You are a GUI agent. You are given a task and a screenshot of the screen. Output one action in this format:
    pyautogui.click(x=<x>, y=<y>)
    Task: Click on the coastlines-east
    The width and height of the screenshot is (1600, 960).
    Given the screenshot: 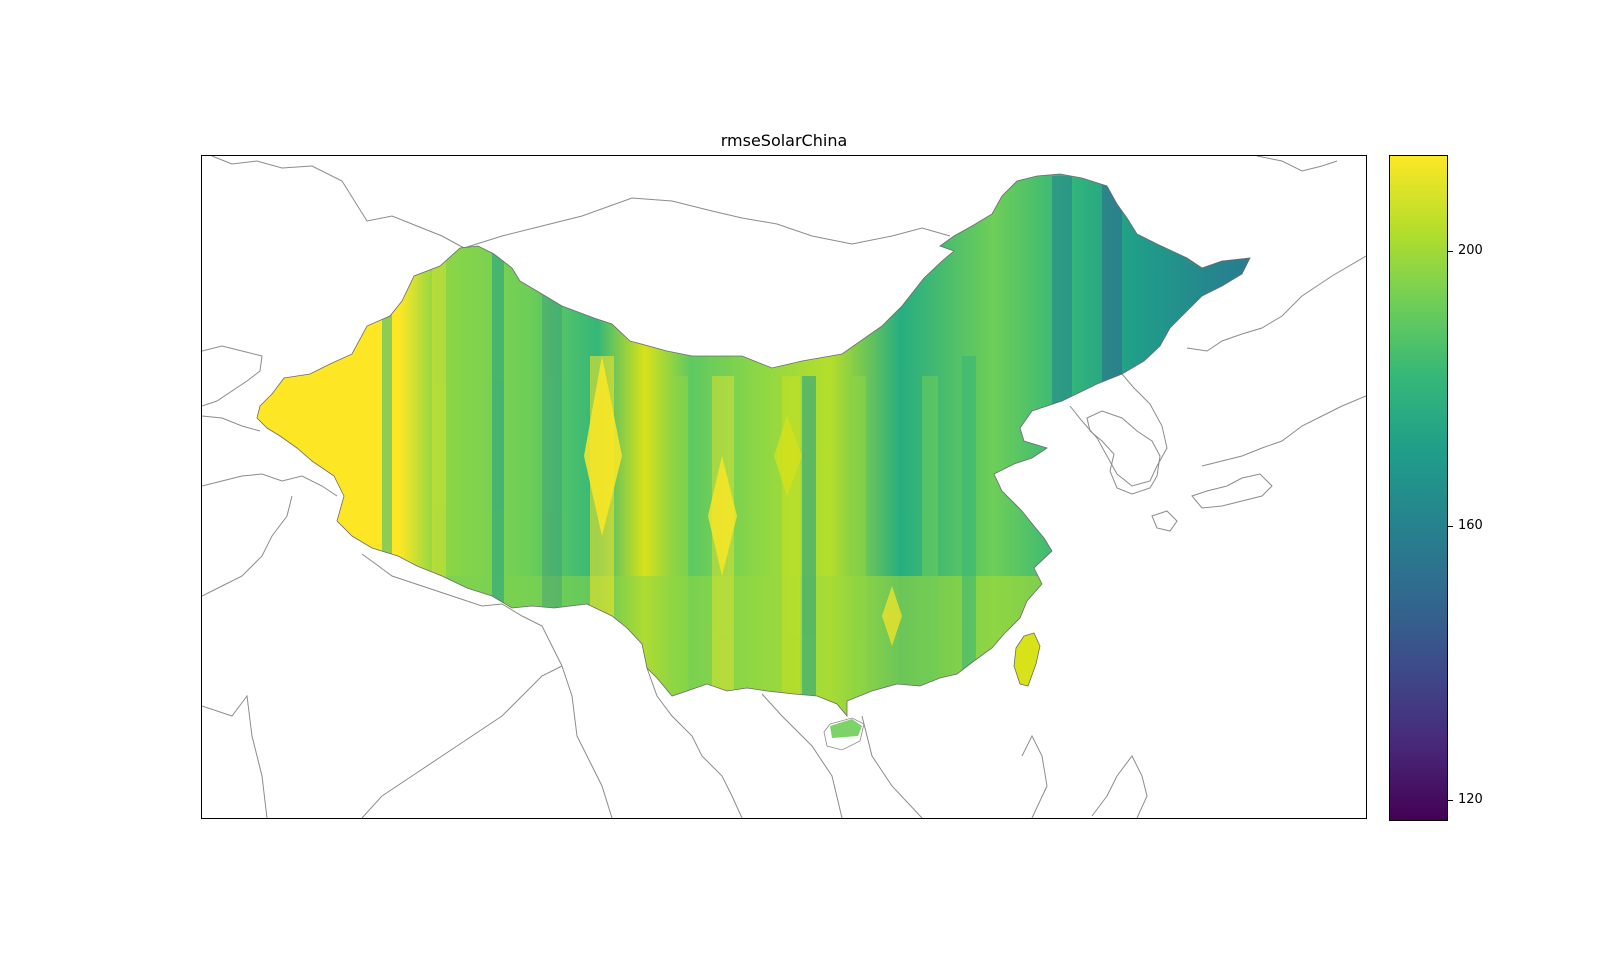 What is the action you would take?
    pyautogui.click(x=1226, y=606)
    